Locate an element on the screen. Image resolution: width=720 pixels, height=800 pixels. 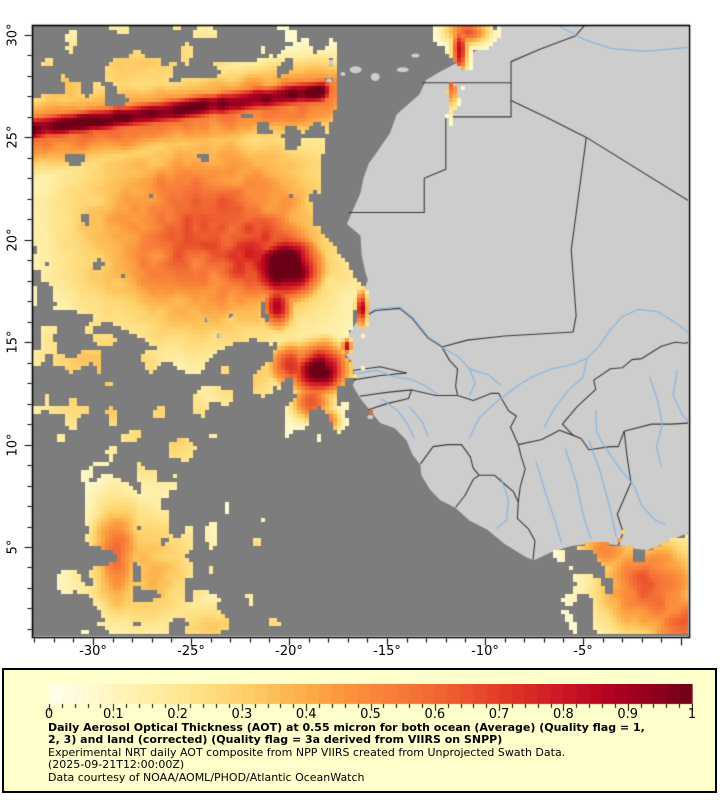
colorbar-tick-label: 0.2 is located at coordinates (177, 714).